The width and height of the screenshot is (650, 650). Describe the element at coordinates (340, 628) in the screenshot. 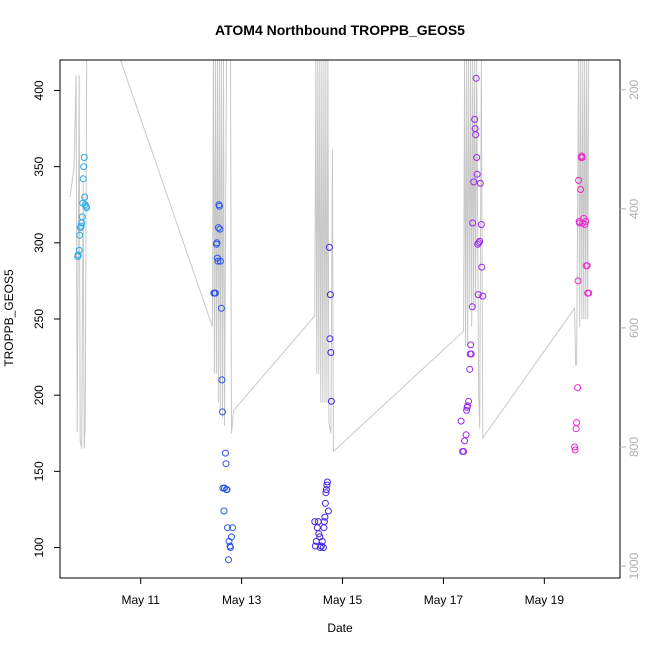

I see `x-axis-label: Date` at that location.